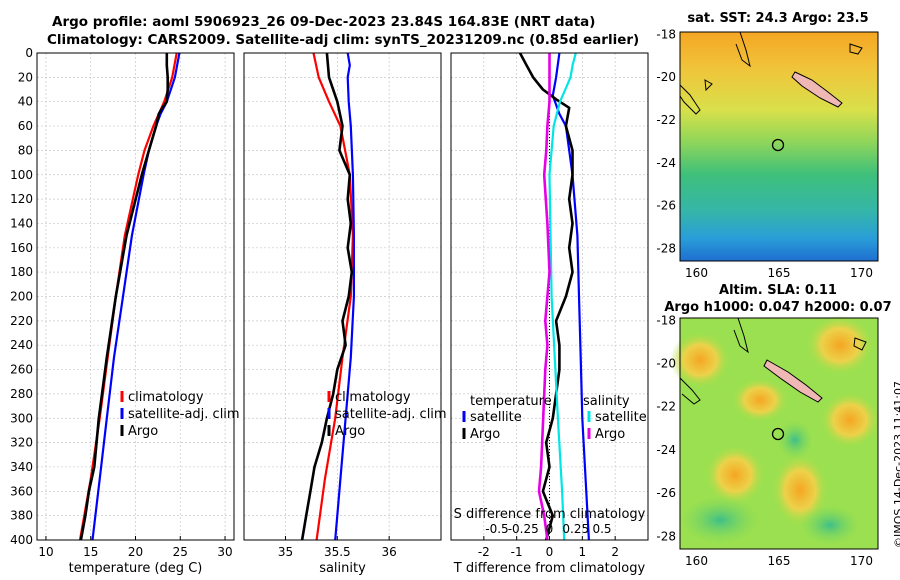 The image size is (900, 580). What do you see at coordinates (29, 53) in the screenshot?
I see `y-tick-label: 0` at bounding box center [29, 53].